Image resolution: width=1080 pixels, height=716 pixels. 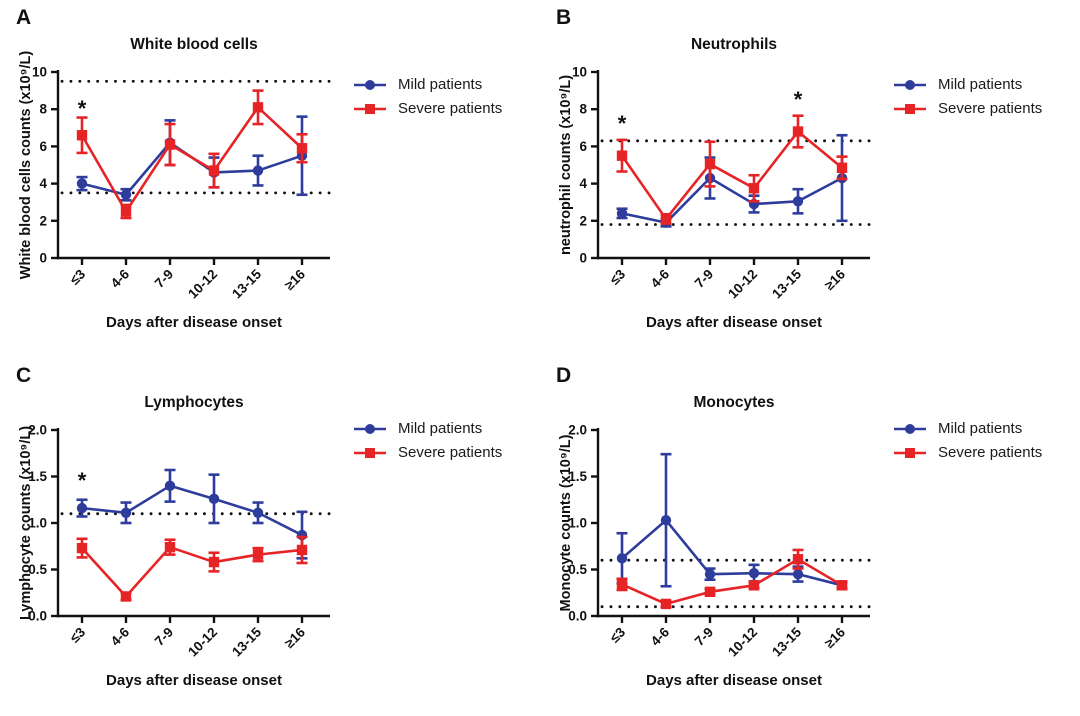 I want to click on y-tick-label: 6, so click(x=43, y=146).